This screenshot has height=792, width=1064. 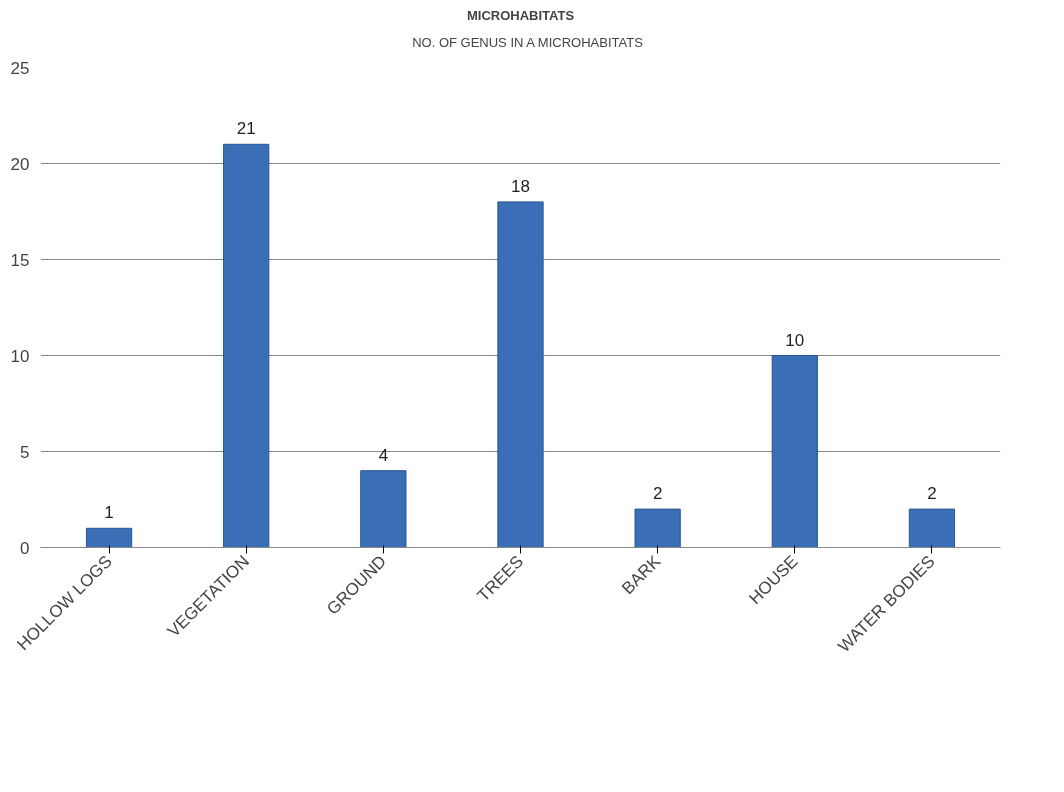 I want to click on data-label: 10, so click(x=795, y=340).